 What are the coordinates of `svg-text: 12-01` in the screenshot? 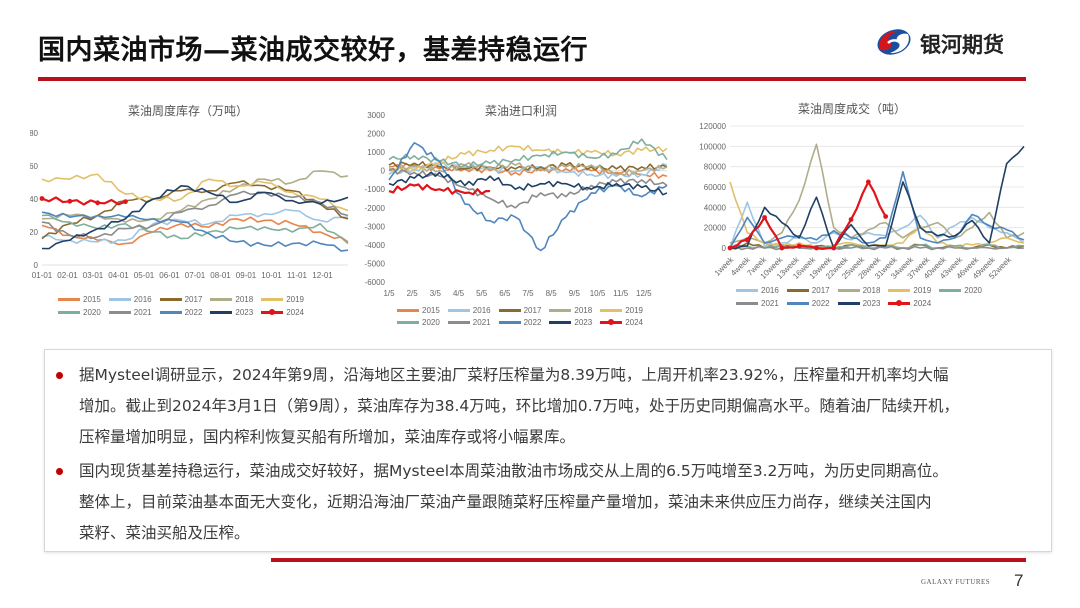 It's located at (322, 275).